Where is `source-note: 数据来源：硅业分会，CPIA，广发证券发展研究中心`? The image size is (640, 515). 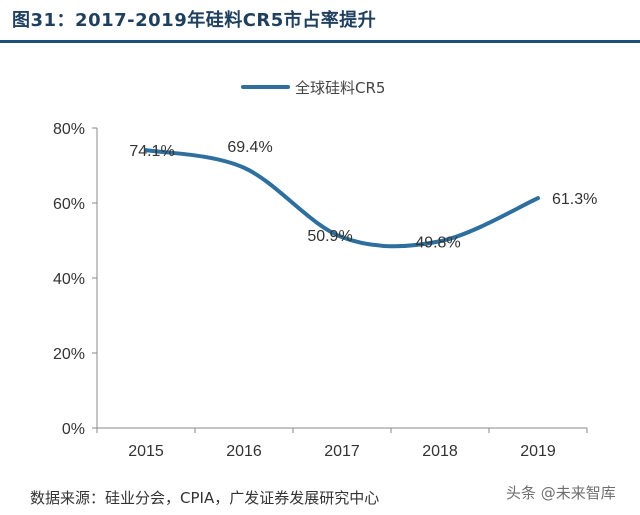
source-note: 数据来源：硅业分会，CPIA，广发证券发展研究中心 is located at coordinates (205, 498).